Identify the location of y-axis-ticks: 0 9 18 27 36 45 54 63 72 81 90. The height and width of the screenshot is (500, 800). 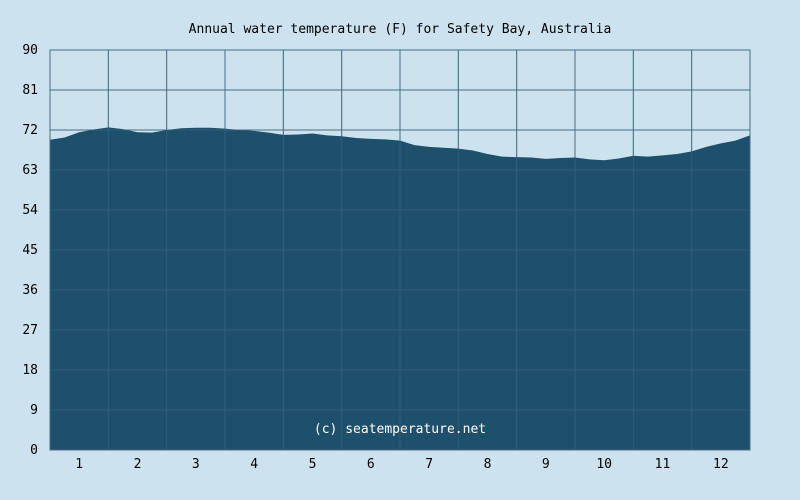
(30, 250).